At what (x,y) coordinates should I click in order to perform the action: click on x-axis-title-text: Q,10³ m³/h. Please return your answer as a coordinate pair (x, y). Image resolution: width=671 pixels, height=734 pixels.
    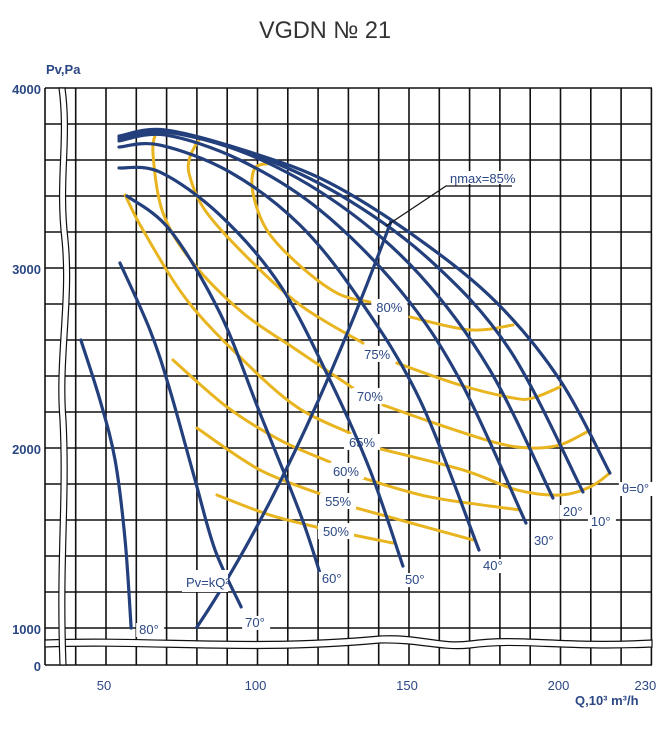
    Looking at the image, I should click on (607, 700).